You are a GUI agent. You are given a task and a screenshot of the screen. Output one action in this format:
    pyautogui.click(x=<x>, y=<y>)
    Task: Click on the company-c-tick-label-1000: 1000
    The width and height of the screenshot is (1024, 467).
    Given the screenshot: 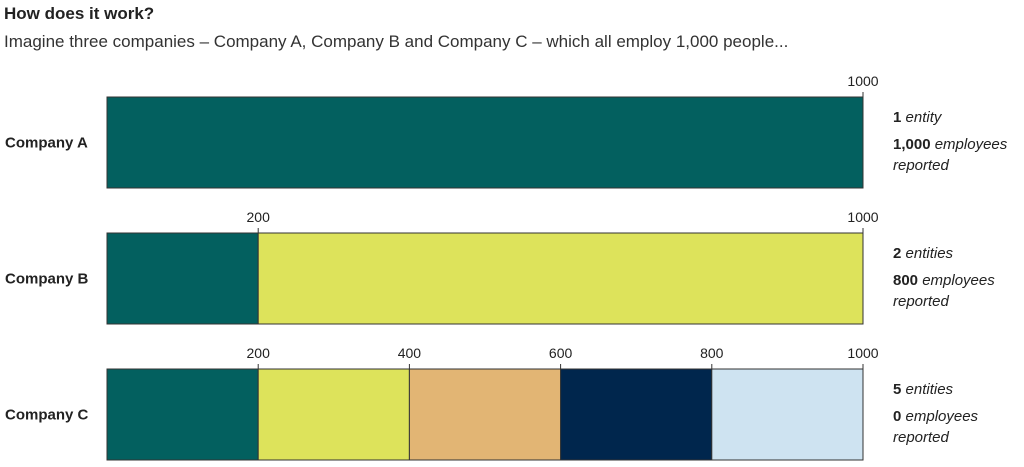 What is the action you would take?
    pyautogui.click(x=862, y=353)
    